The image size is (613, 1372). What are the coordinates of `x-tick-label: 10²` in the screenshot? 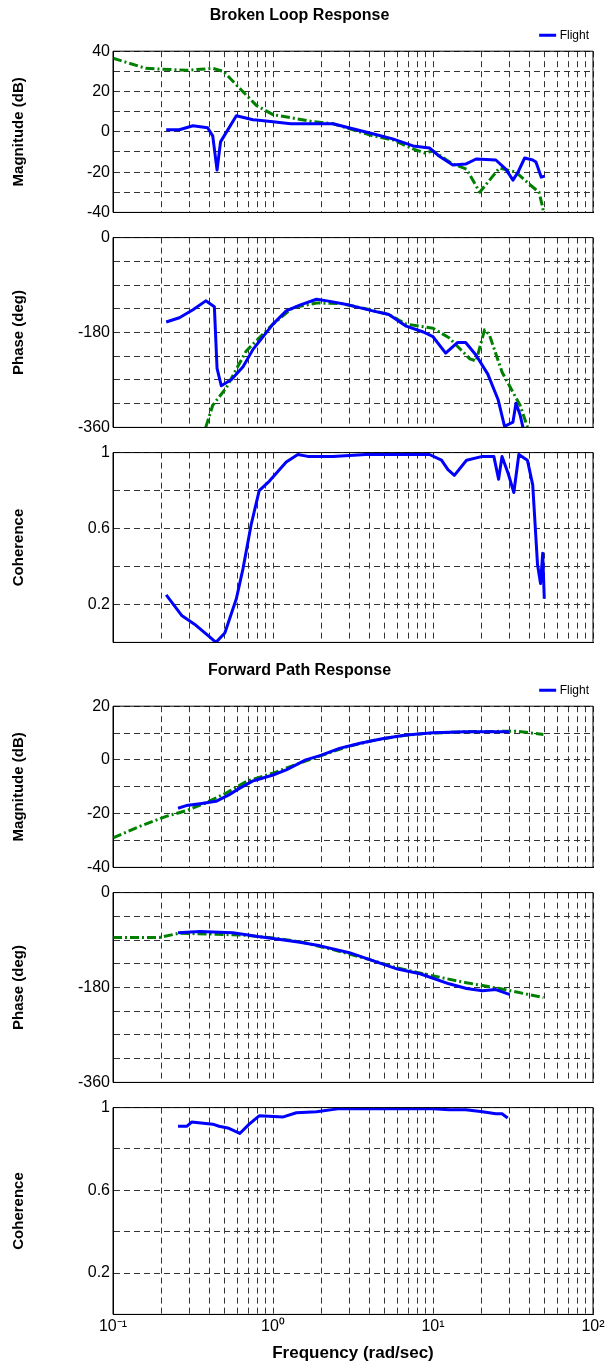 It's located at (593, 1326).